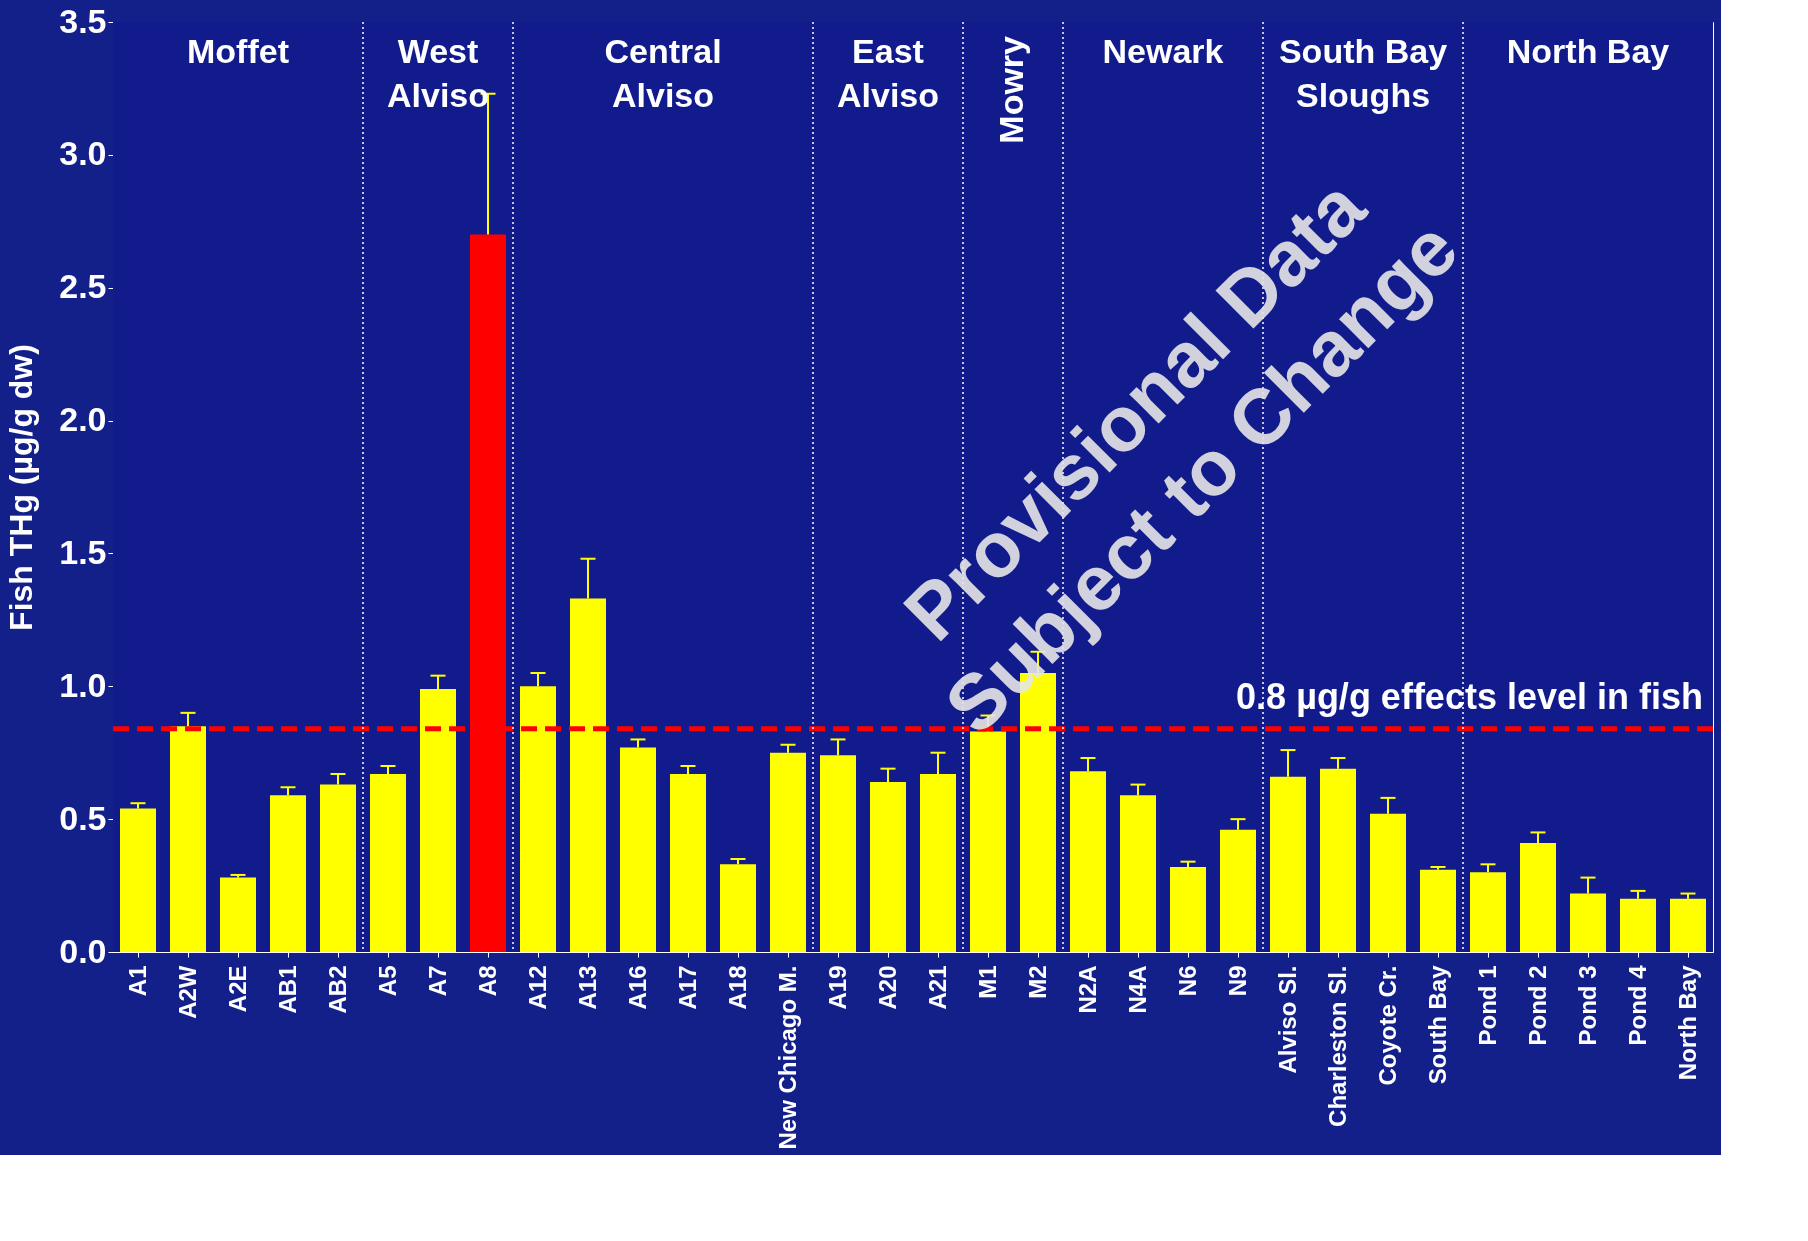  What do you see at coordinates (83, 20) in the screenshot?
I see `y-tick-label: 3.5` at bounding box center [83, 20].